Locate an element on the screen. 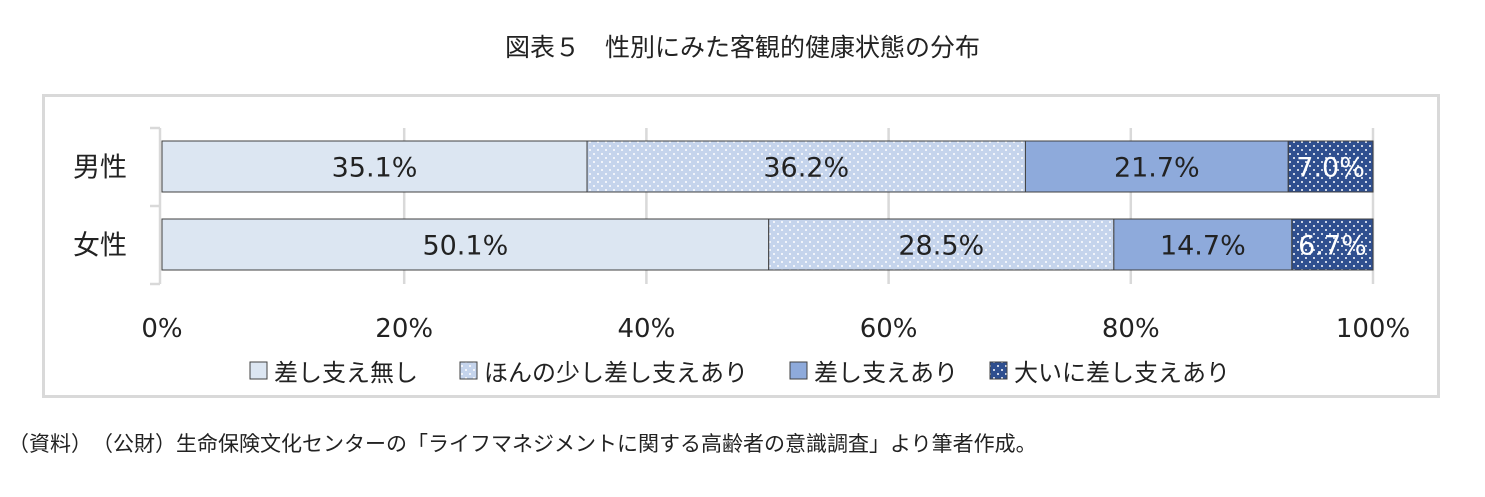 The image size is (1485, 497). category-label: 女性 is located at coordinates (100, 246).